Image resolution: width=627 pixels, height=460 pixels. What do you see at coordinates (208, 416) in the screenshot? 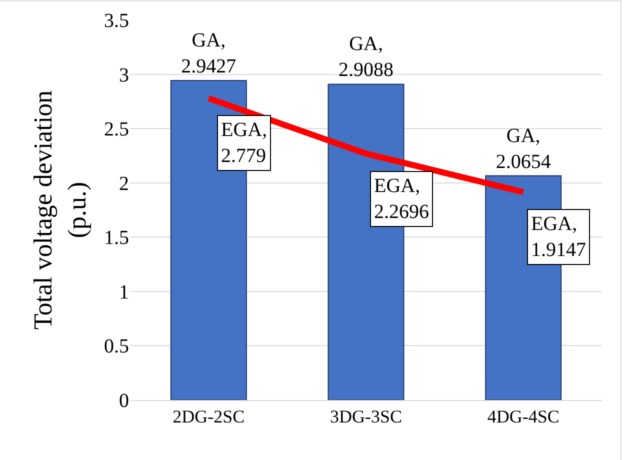
I see `x-tick-label: 2DG-2SC` at bounding box center [208, 416].